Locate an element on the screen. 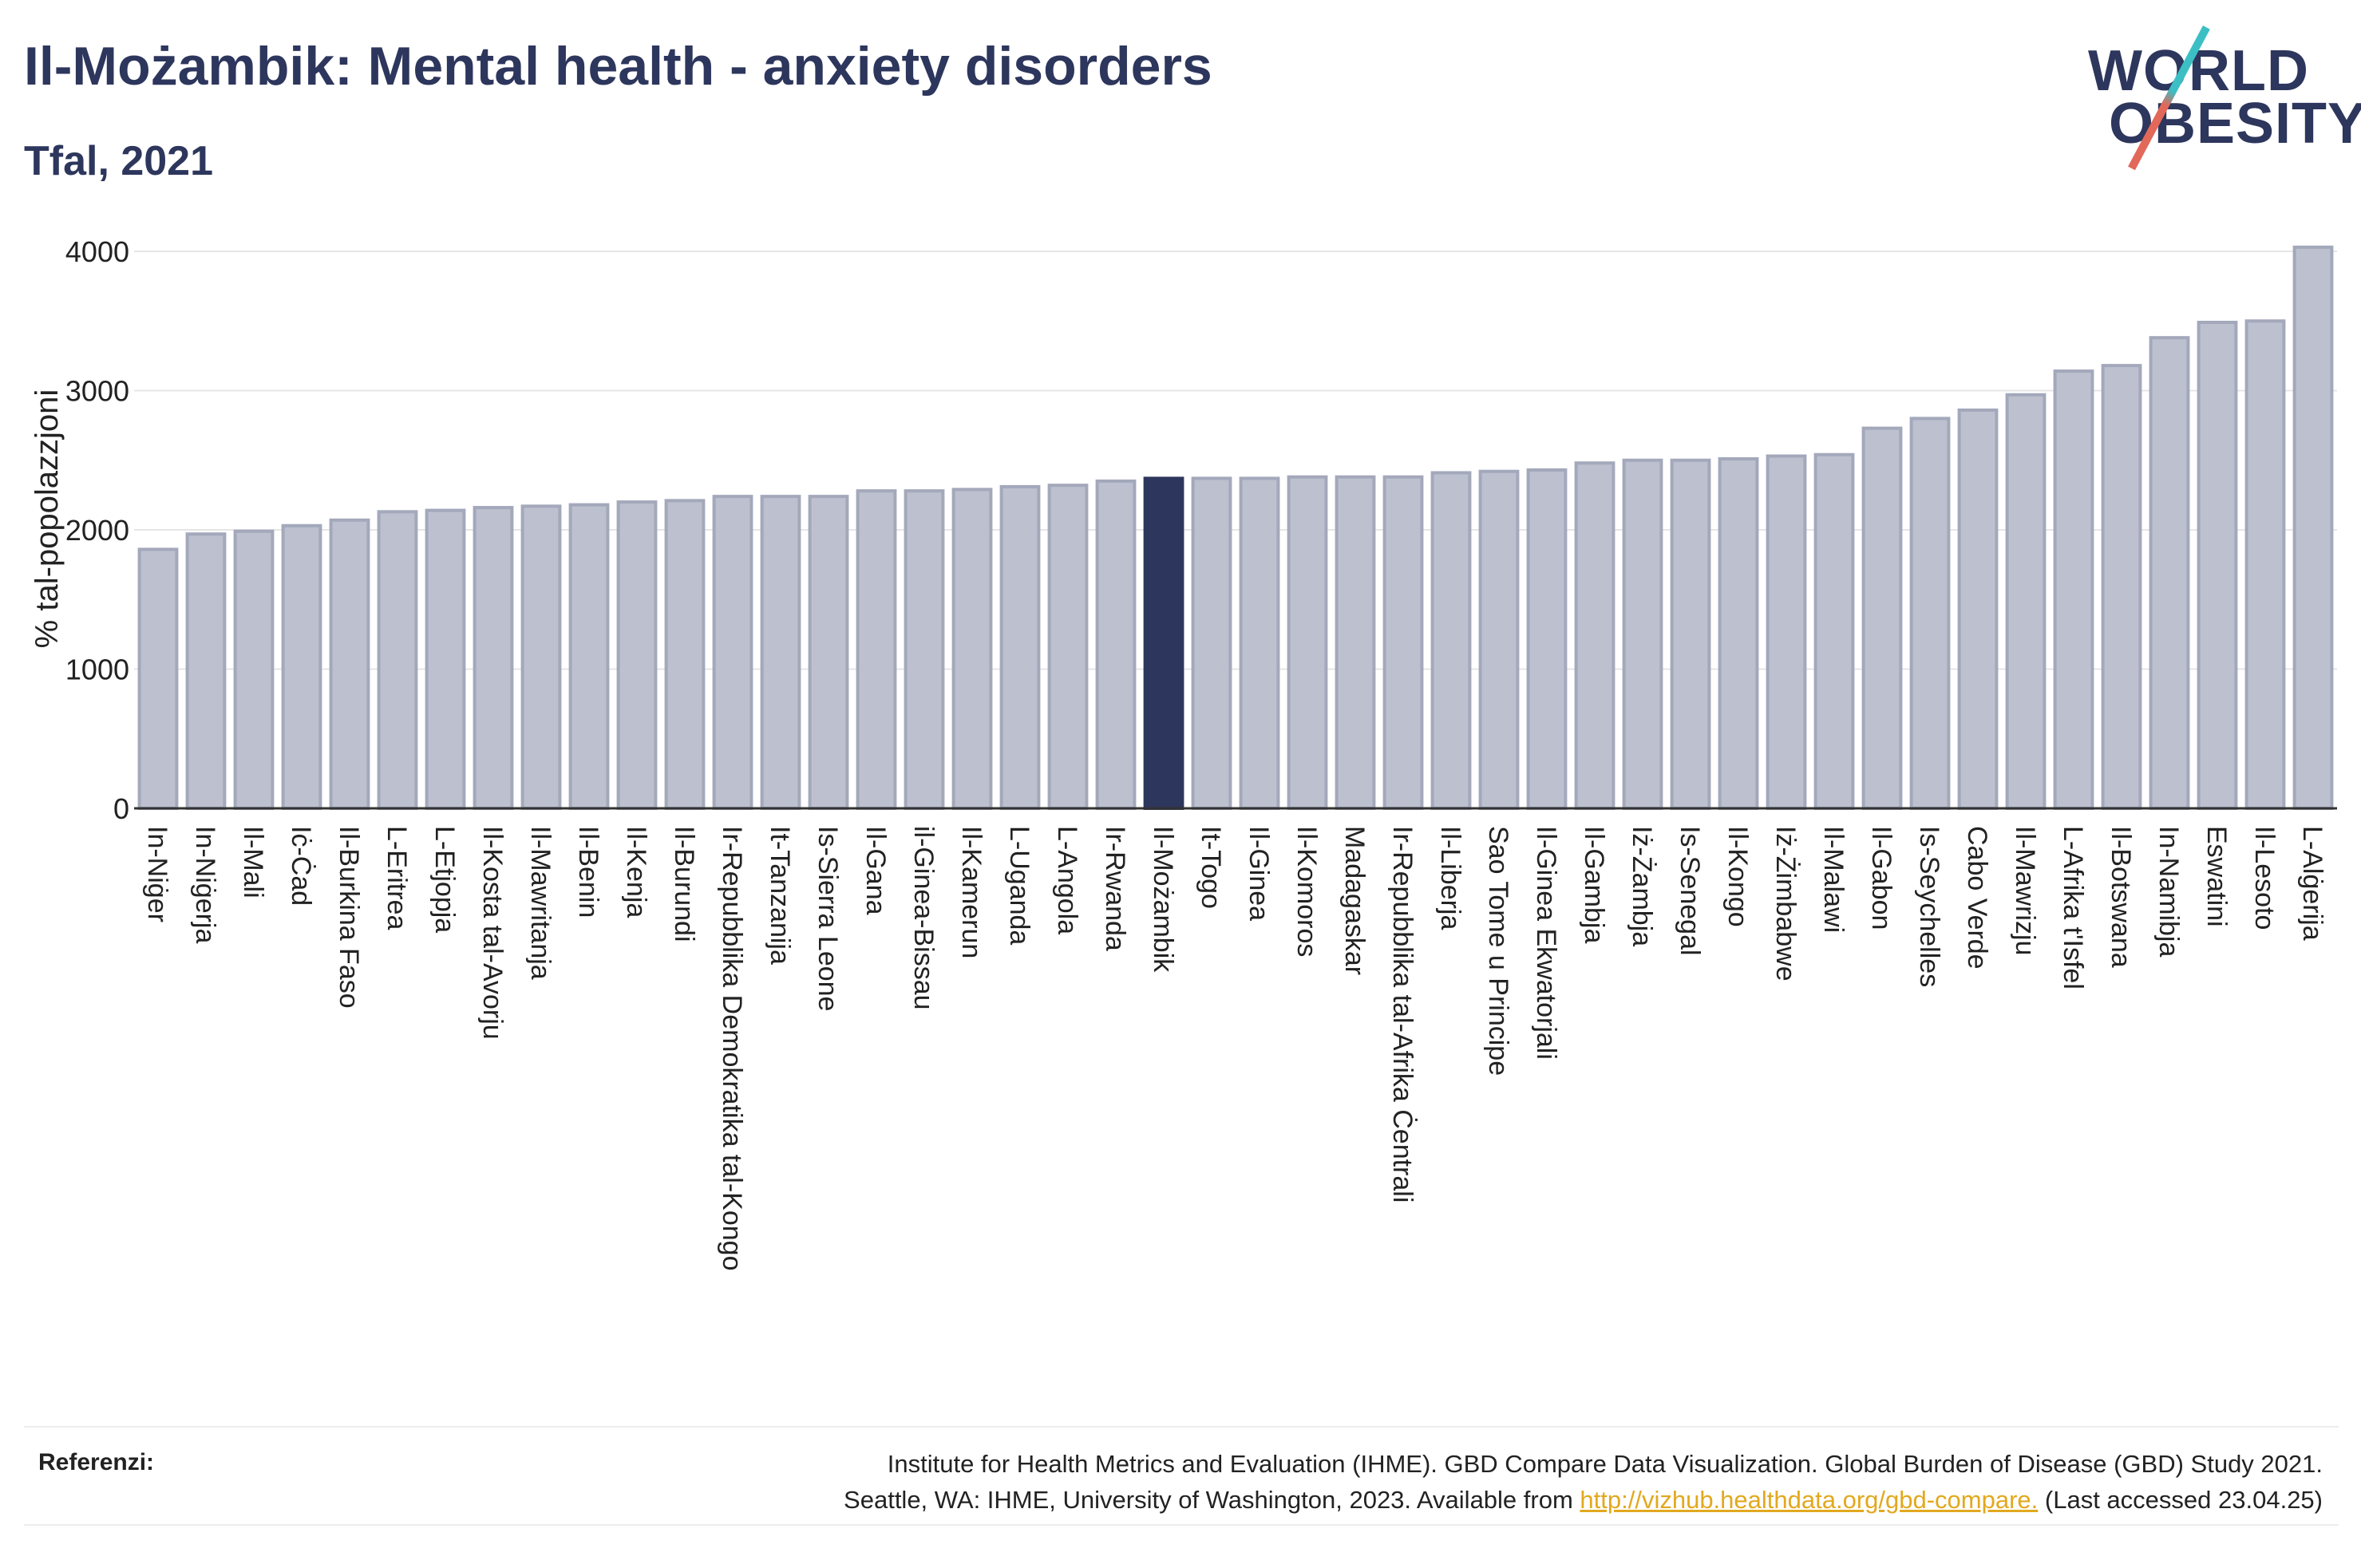  x-tick-label: Il-Malawi is located at coordinates (1833, 879).